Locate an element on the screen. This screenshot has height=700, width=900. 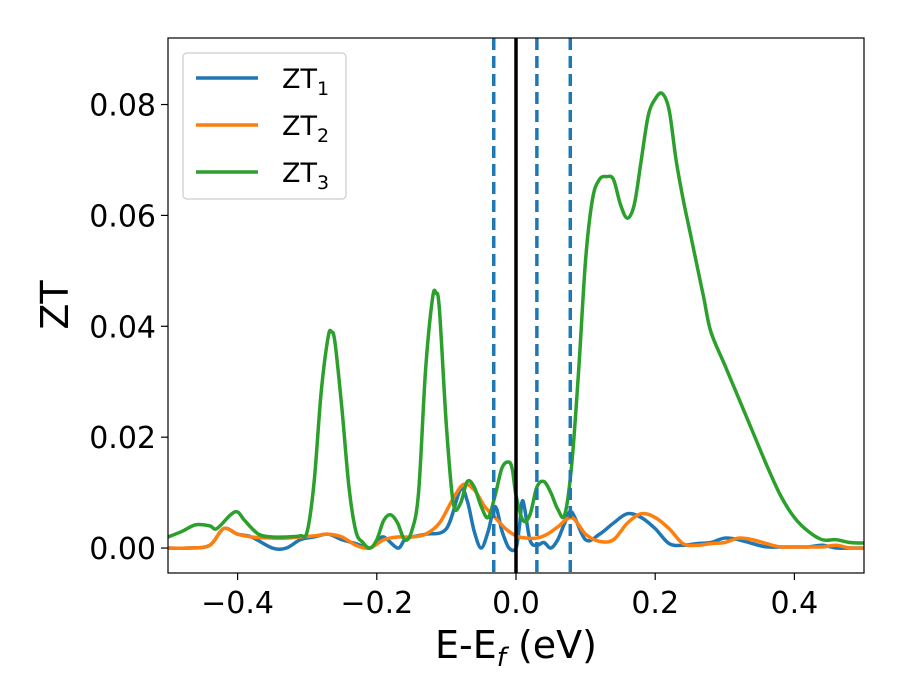
legend-label-2: ZT2 is located at coordinates (305, 129).